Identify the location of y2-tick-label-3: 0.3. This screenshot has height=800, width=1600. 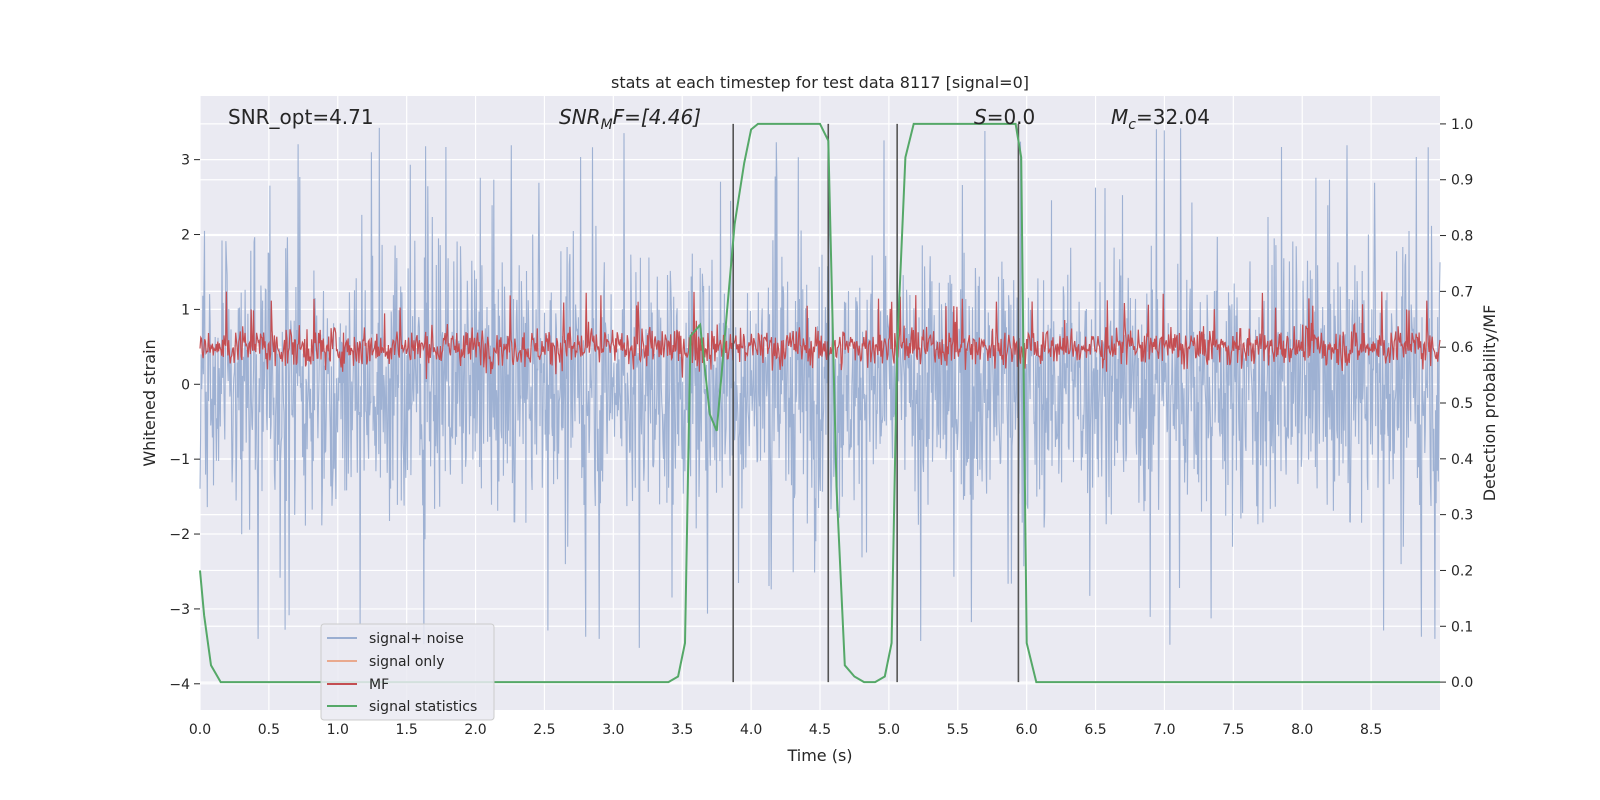
(1462, 516).